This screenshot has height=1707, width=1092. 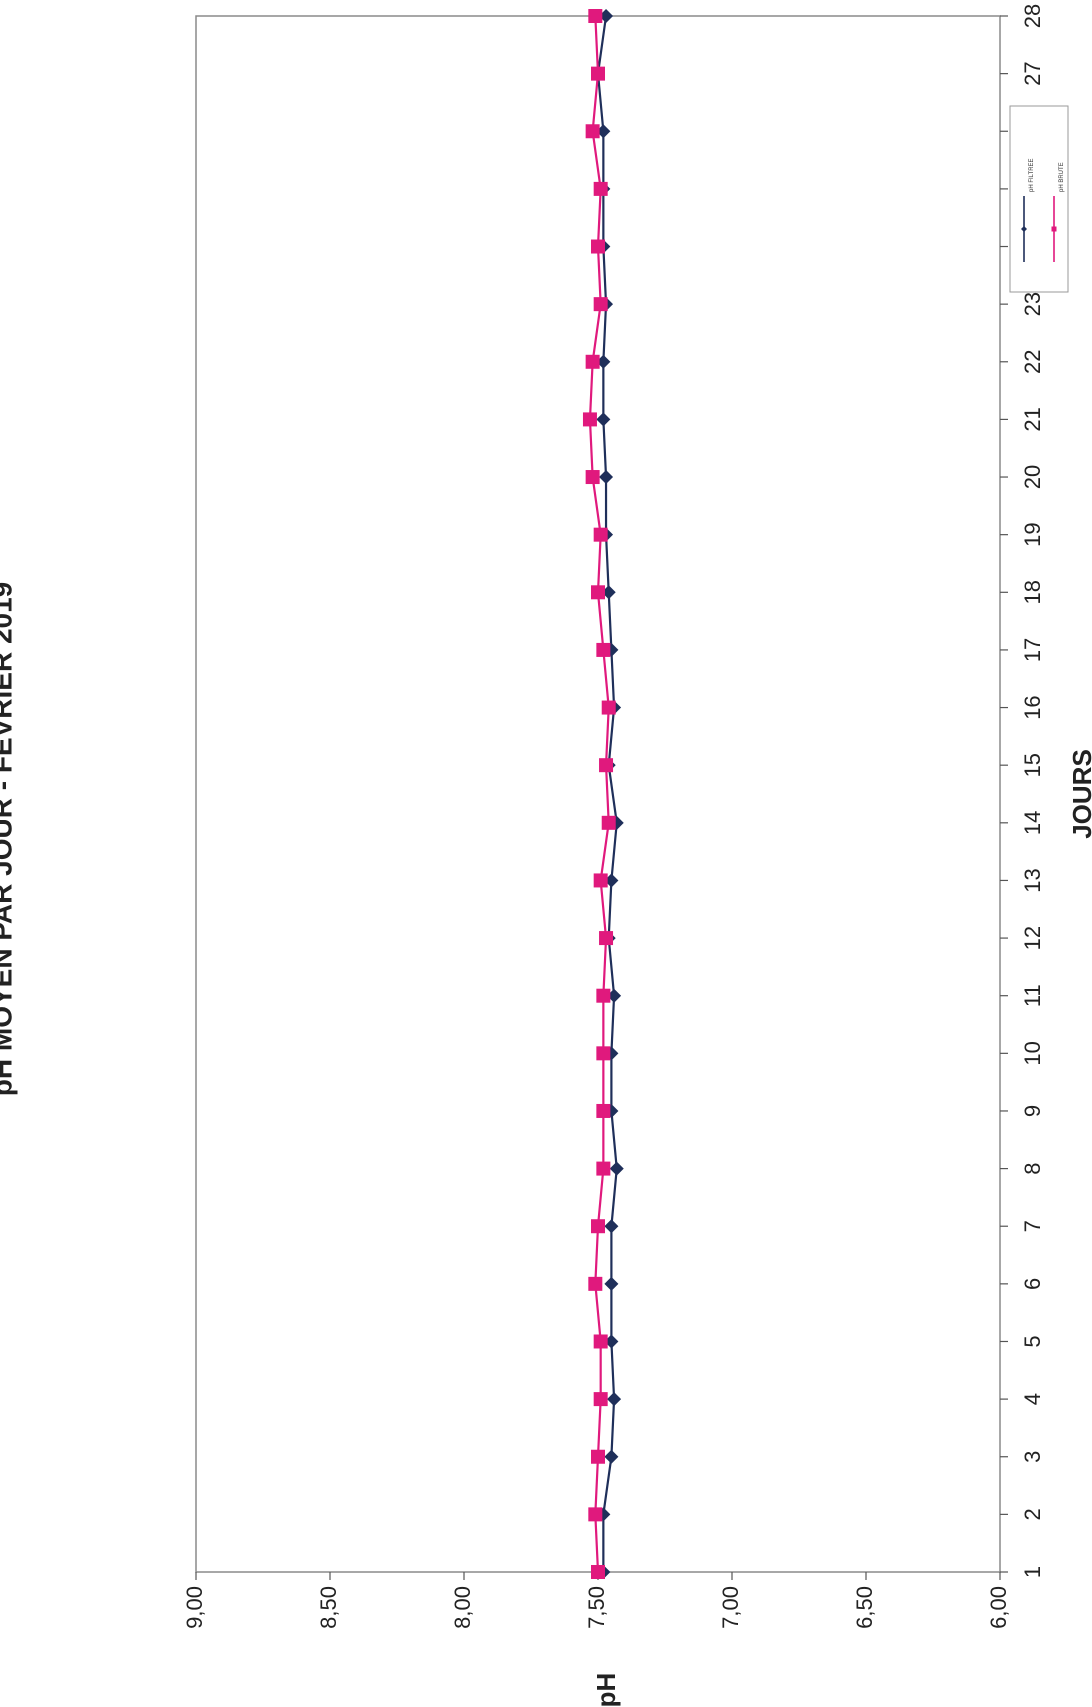 What do you see at coordinates (1032, 1341) in the screenshot?
I see `x-tick-label: 5` at bounding box center [1032, 1341].